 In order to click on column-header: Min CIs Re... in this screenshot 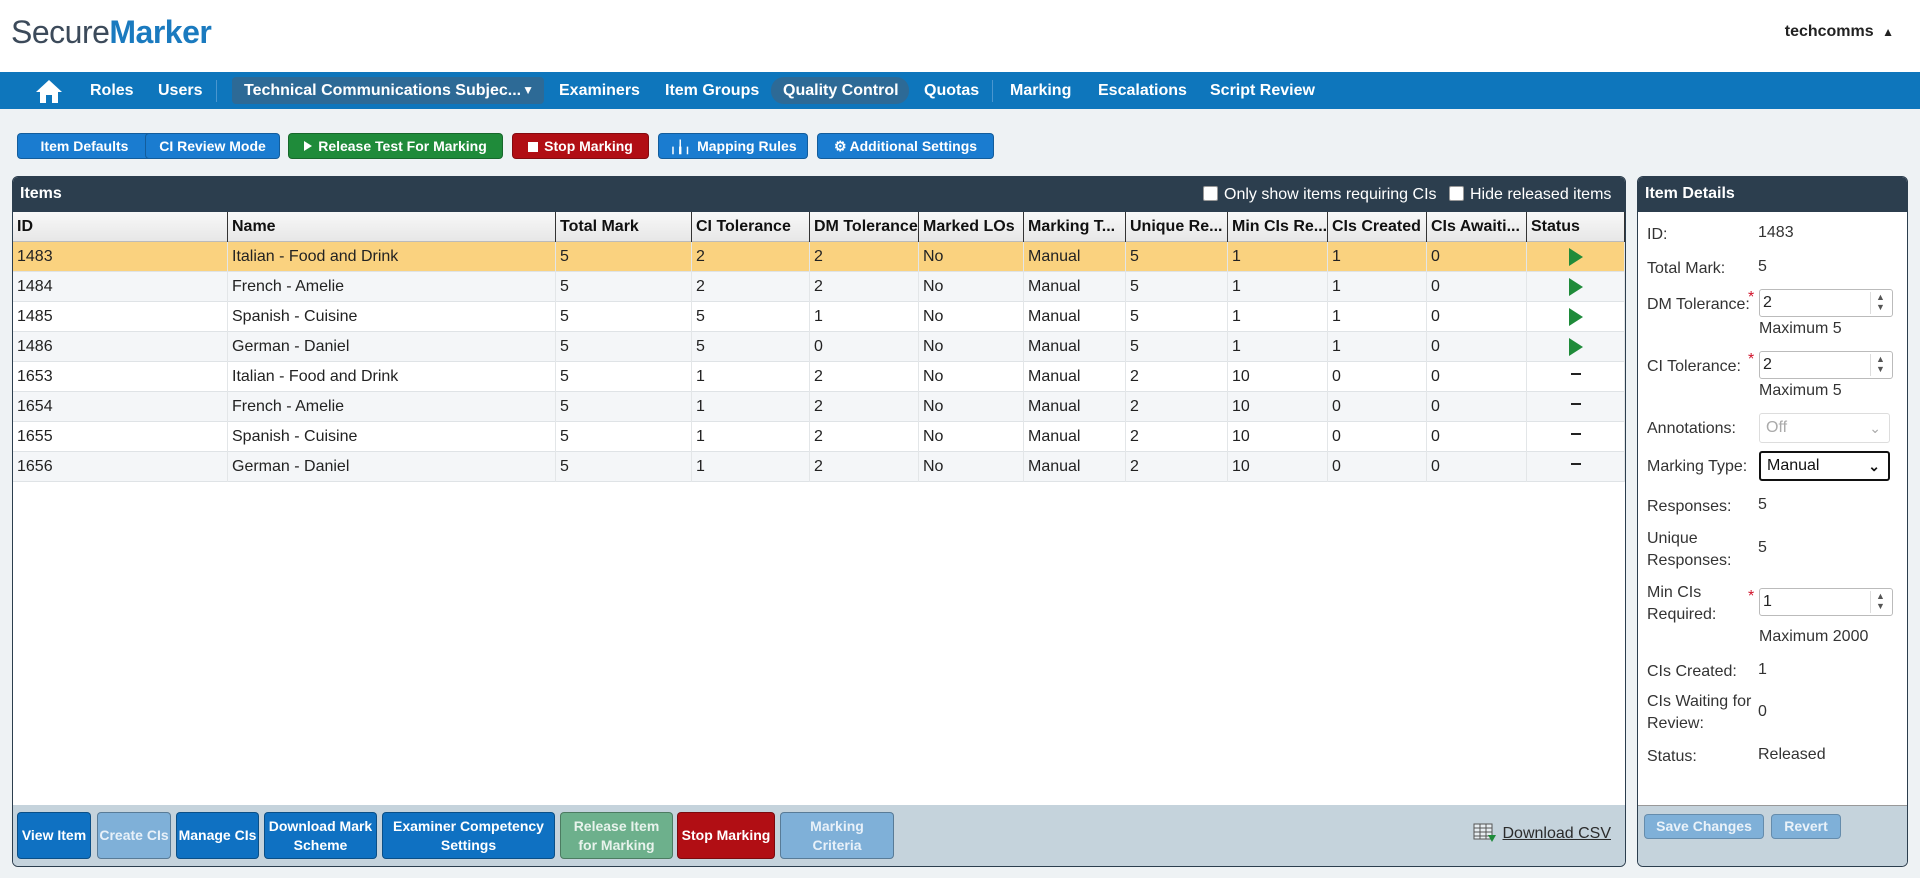, I will do `click(1278, 227)`.